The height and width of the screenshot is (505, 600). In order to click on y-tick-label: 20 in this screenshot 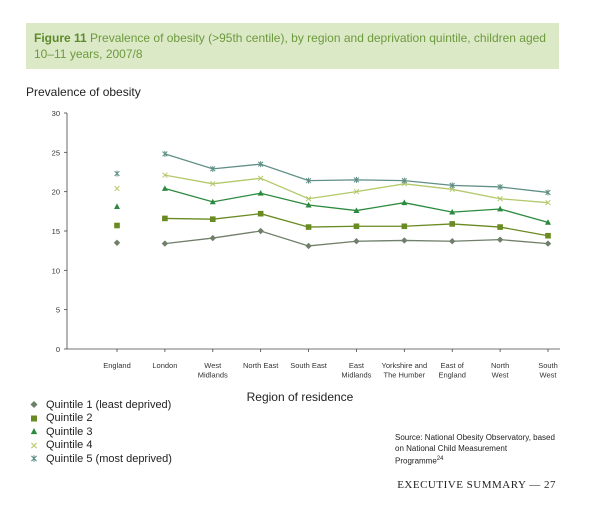, I will do `click(56, 192)`.